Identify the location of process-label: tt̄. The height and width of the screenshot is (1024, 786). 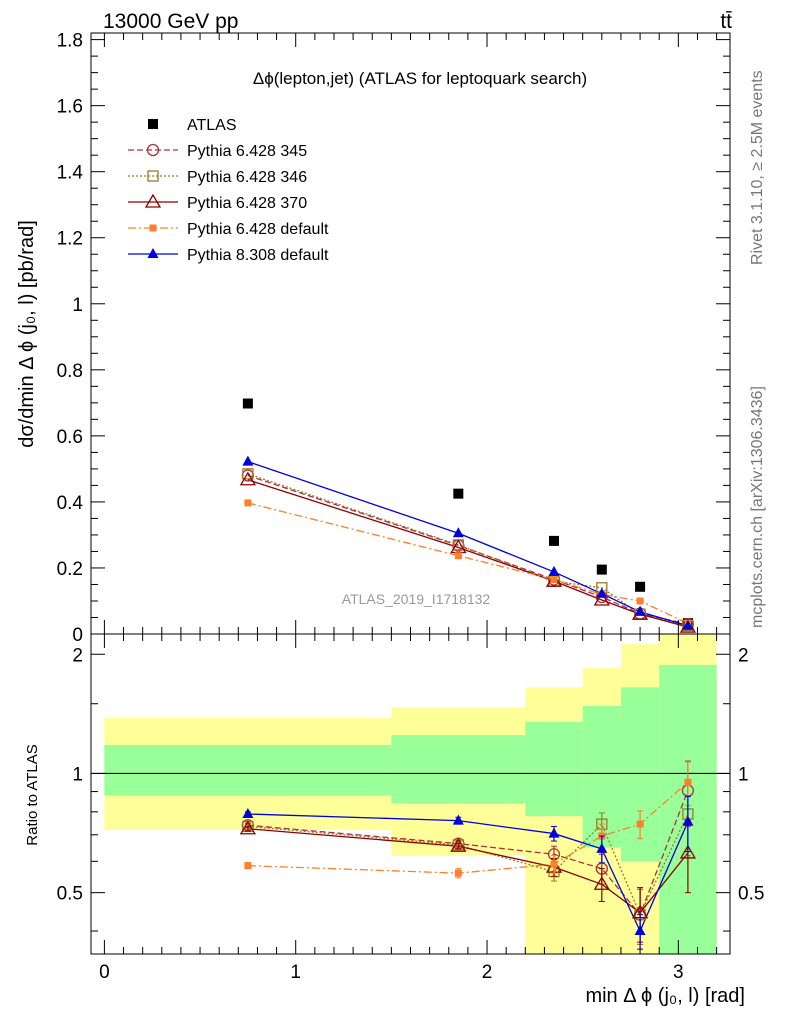
(726, 21).